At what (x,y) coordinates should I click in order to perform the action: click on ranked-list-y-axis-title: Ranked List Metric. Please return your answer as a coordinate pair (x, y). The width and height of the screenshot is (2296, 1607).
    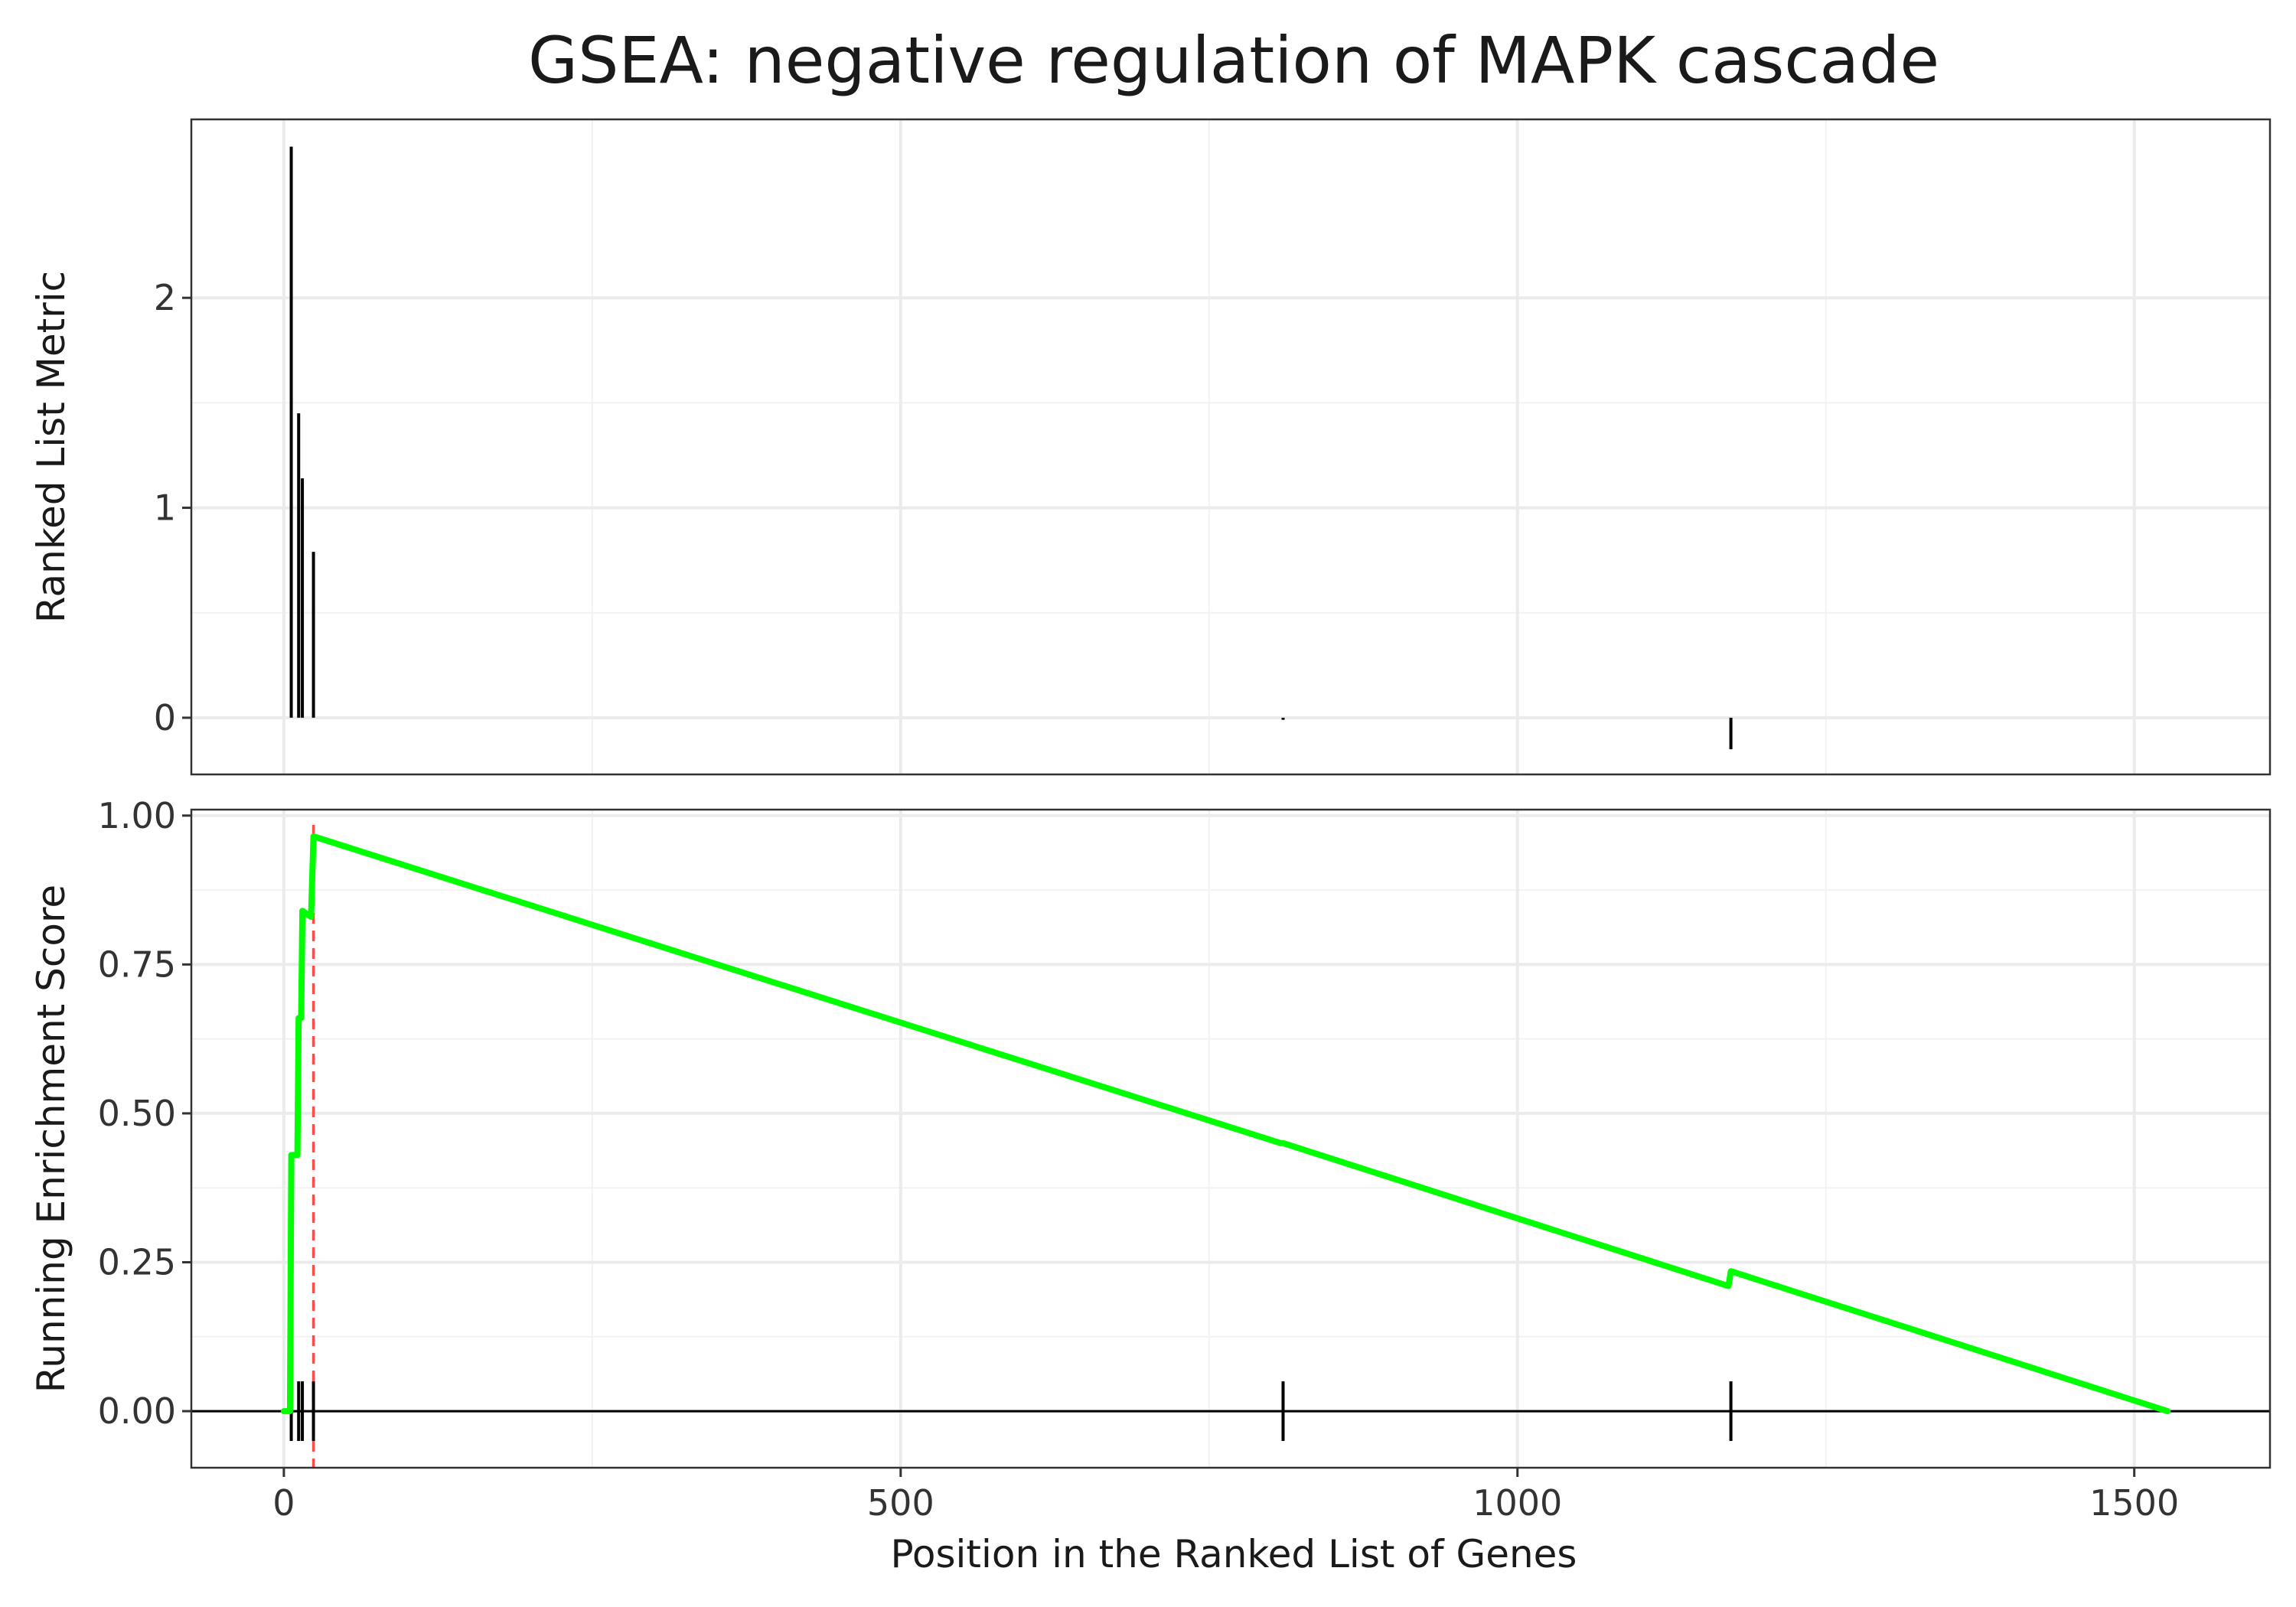
    Looking at the image, I should click on (51, 447).